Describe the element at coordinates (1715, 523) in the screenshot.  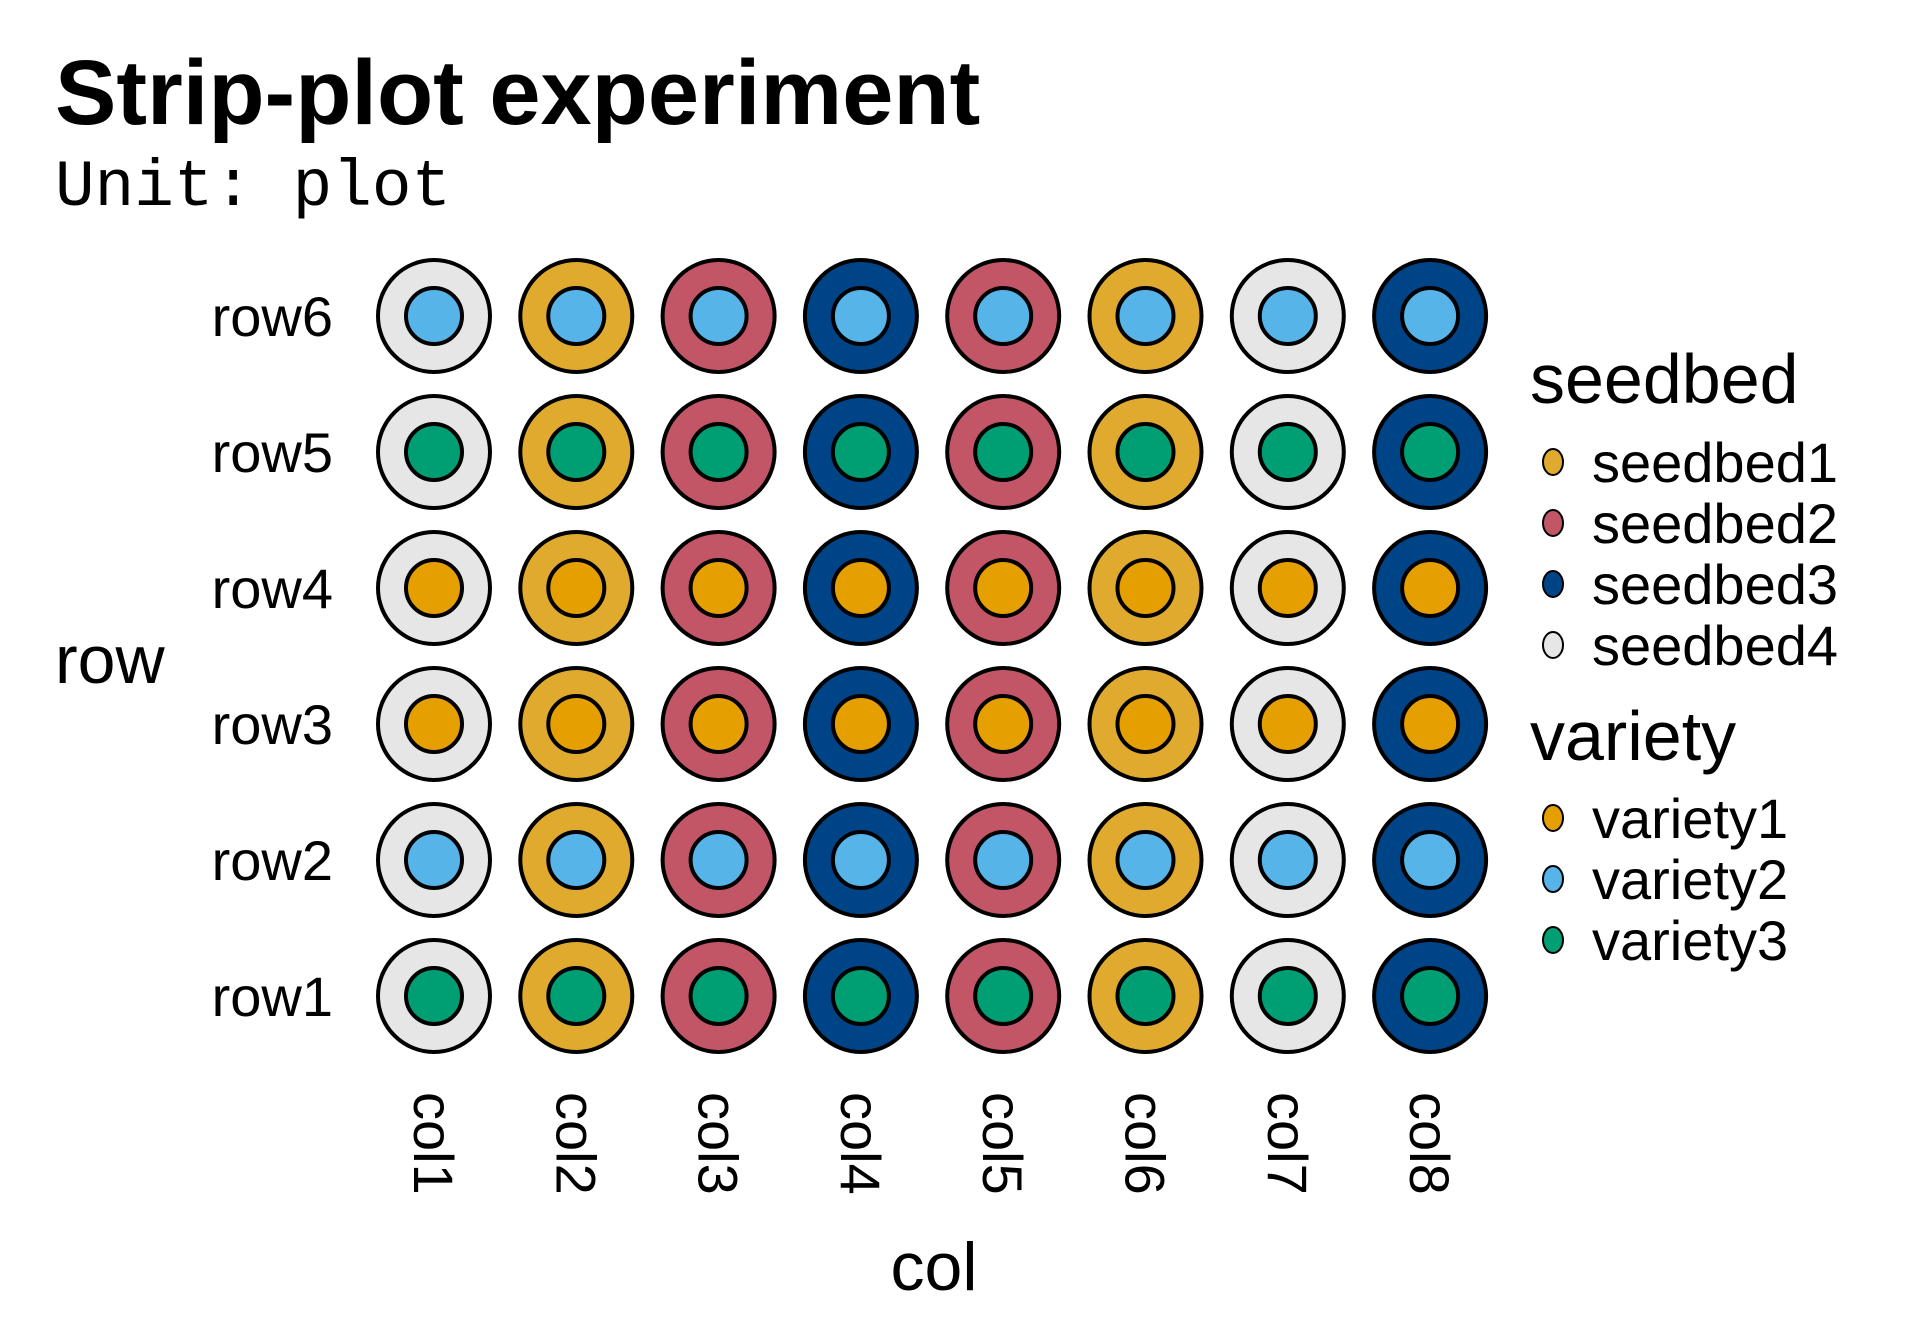
I see `legend-label: seedbed2` at that location.